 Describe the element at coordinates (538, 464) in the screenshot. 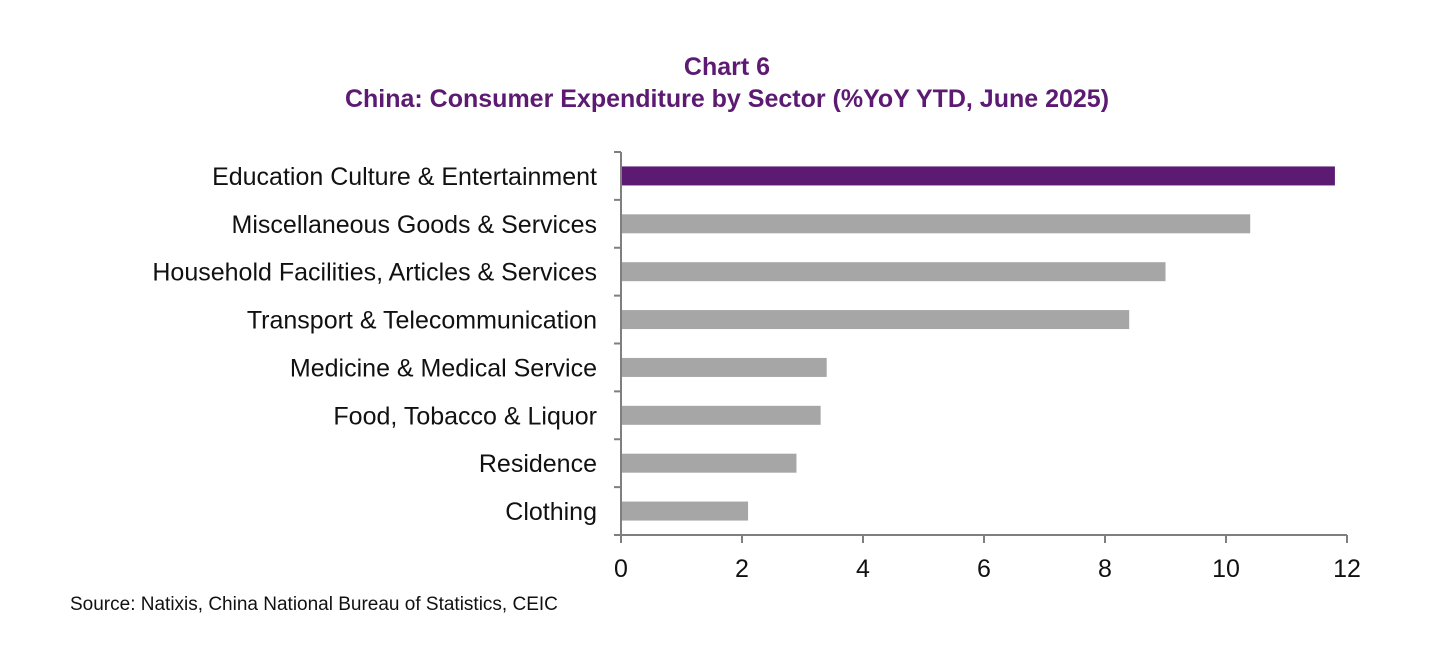

I see `category-label: Residence` at that location.